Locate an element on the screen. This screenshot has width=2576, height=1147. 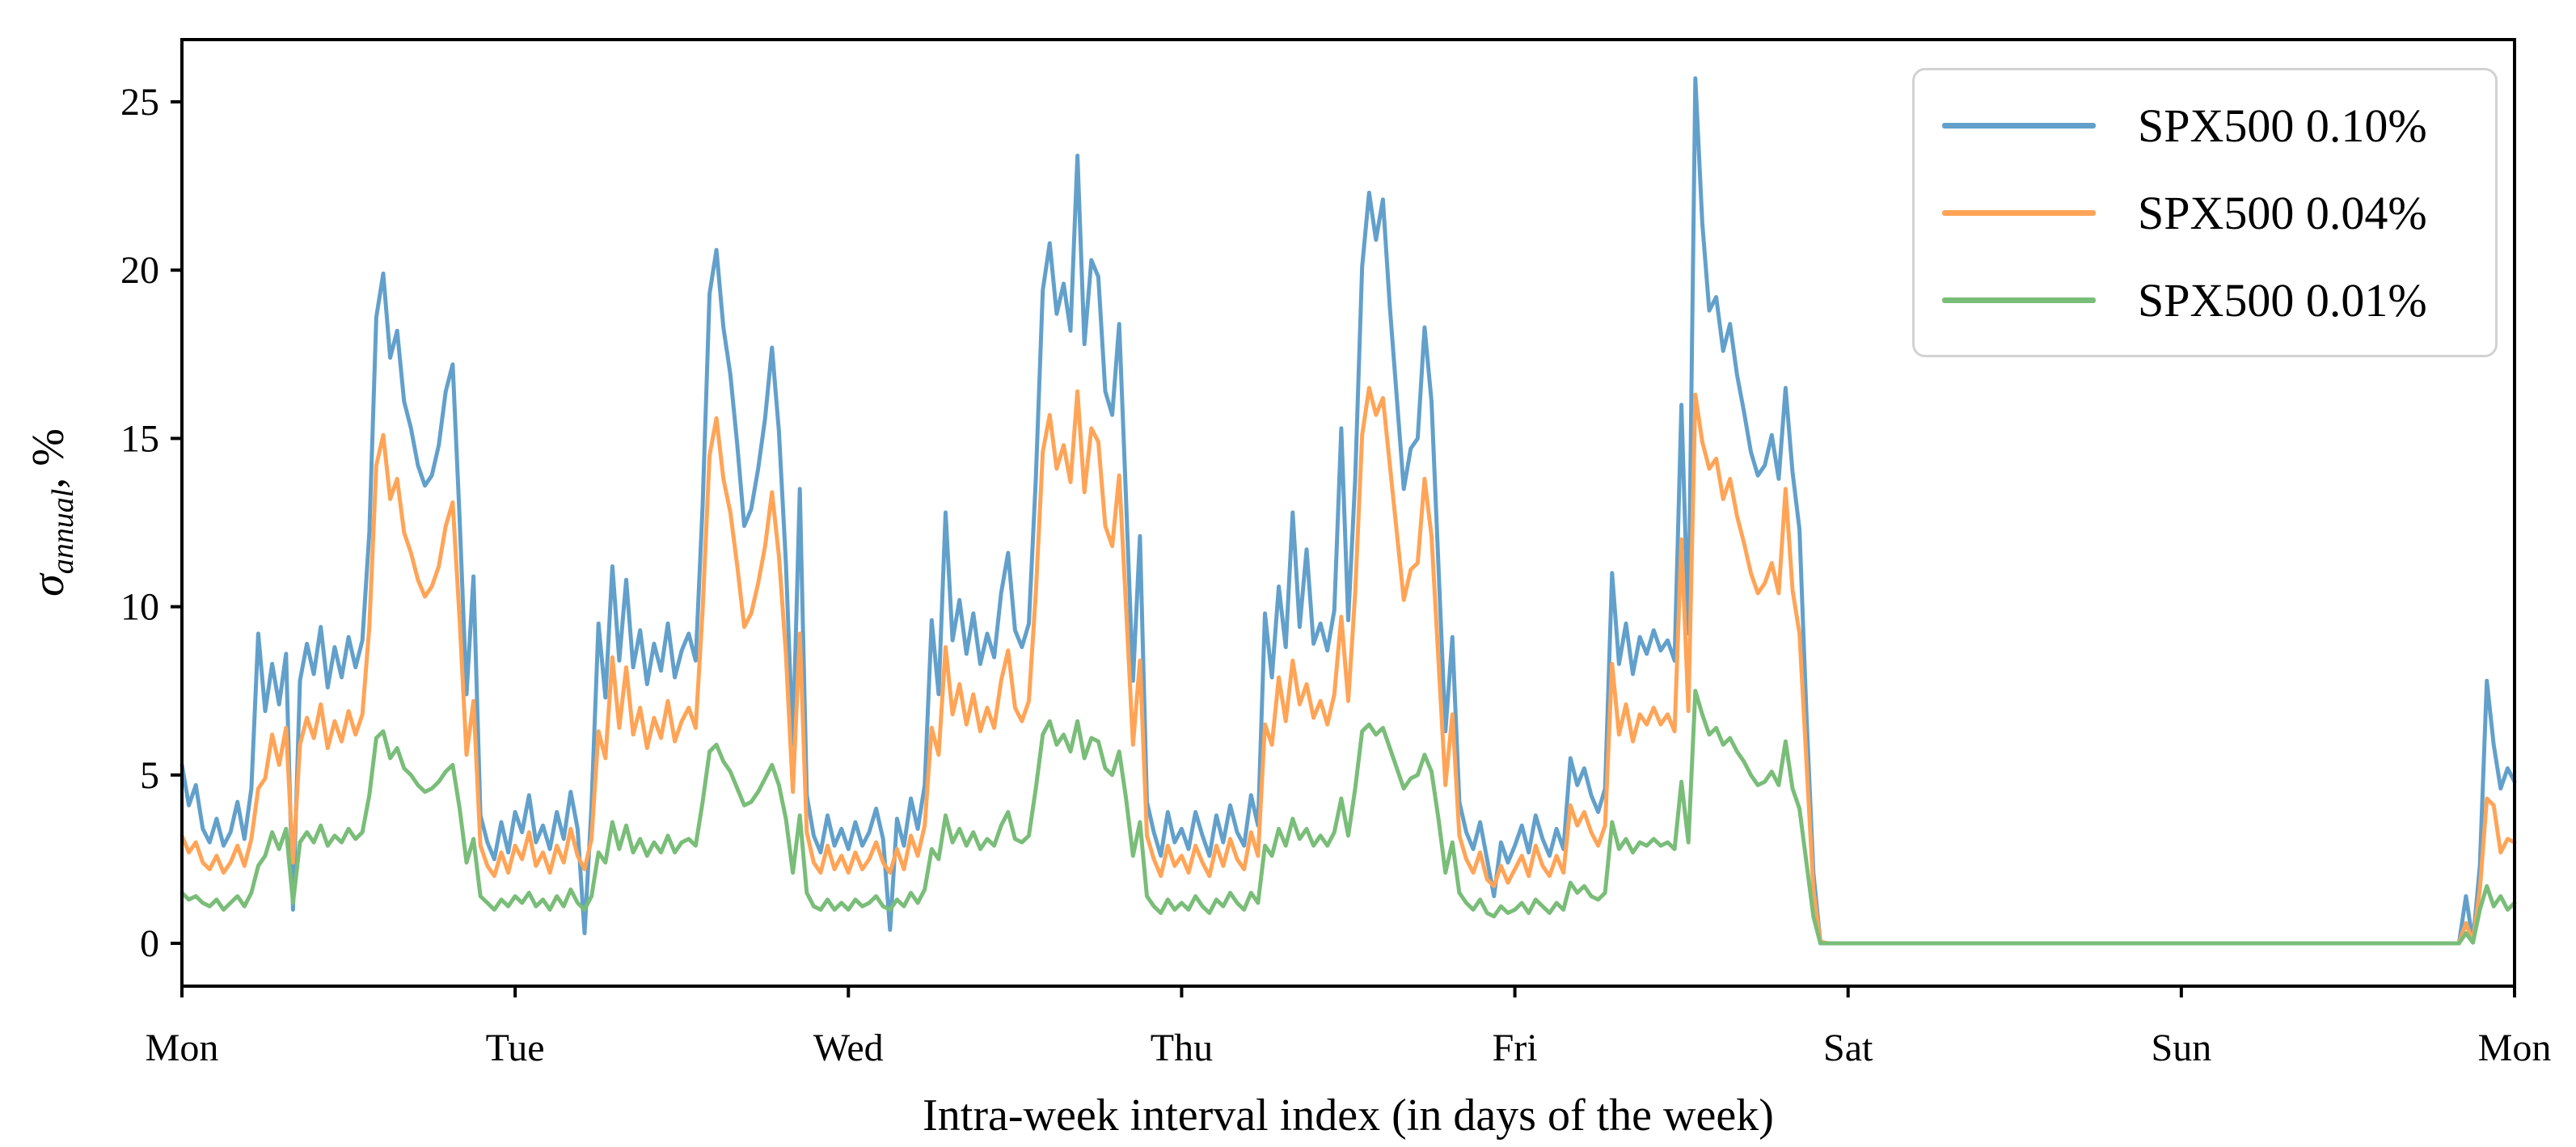
y-tick-label-5: 25 is located at coordinates (139, 102).